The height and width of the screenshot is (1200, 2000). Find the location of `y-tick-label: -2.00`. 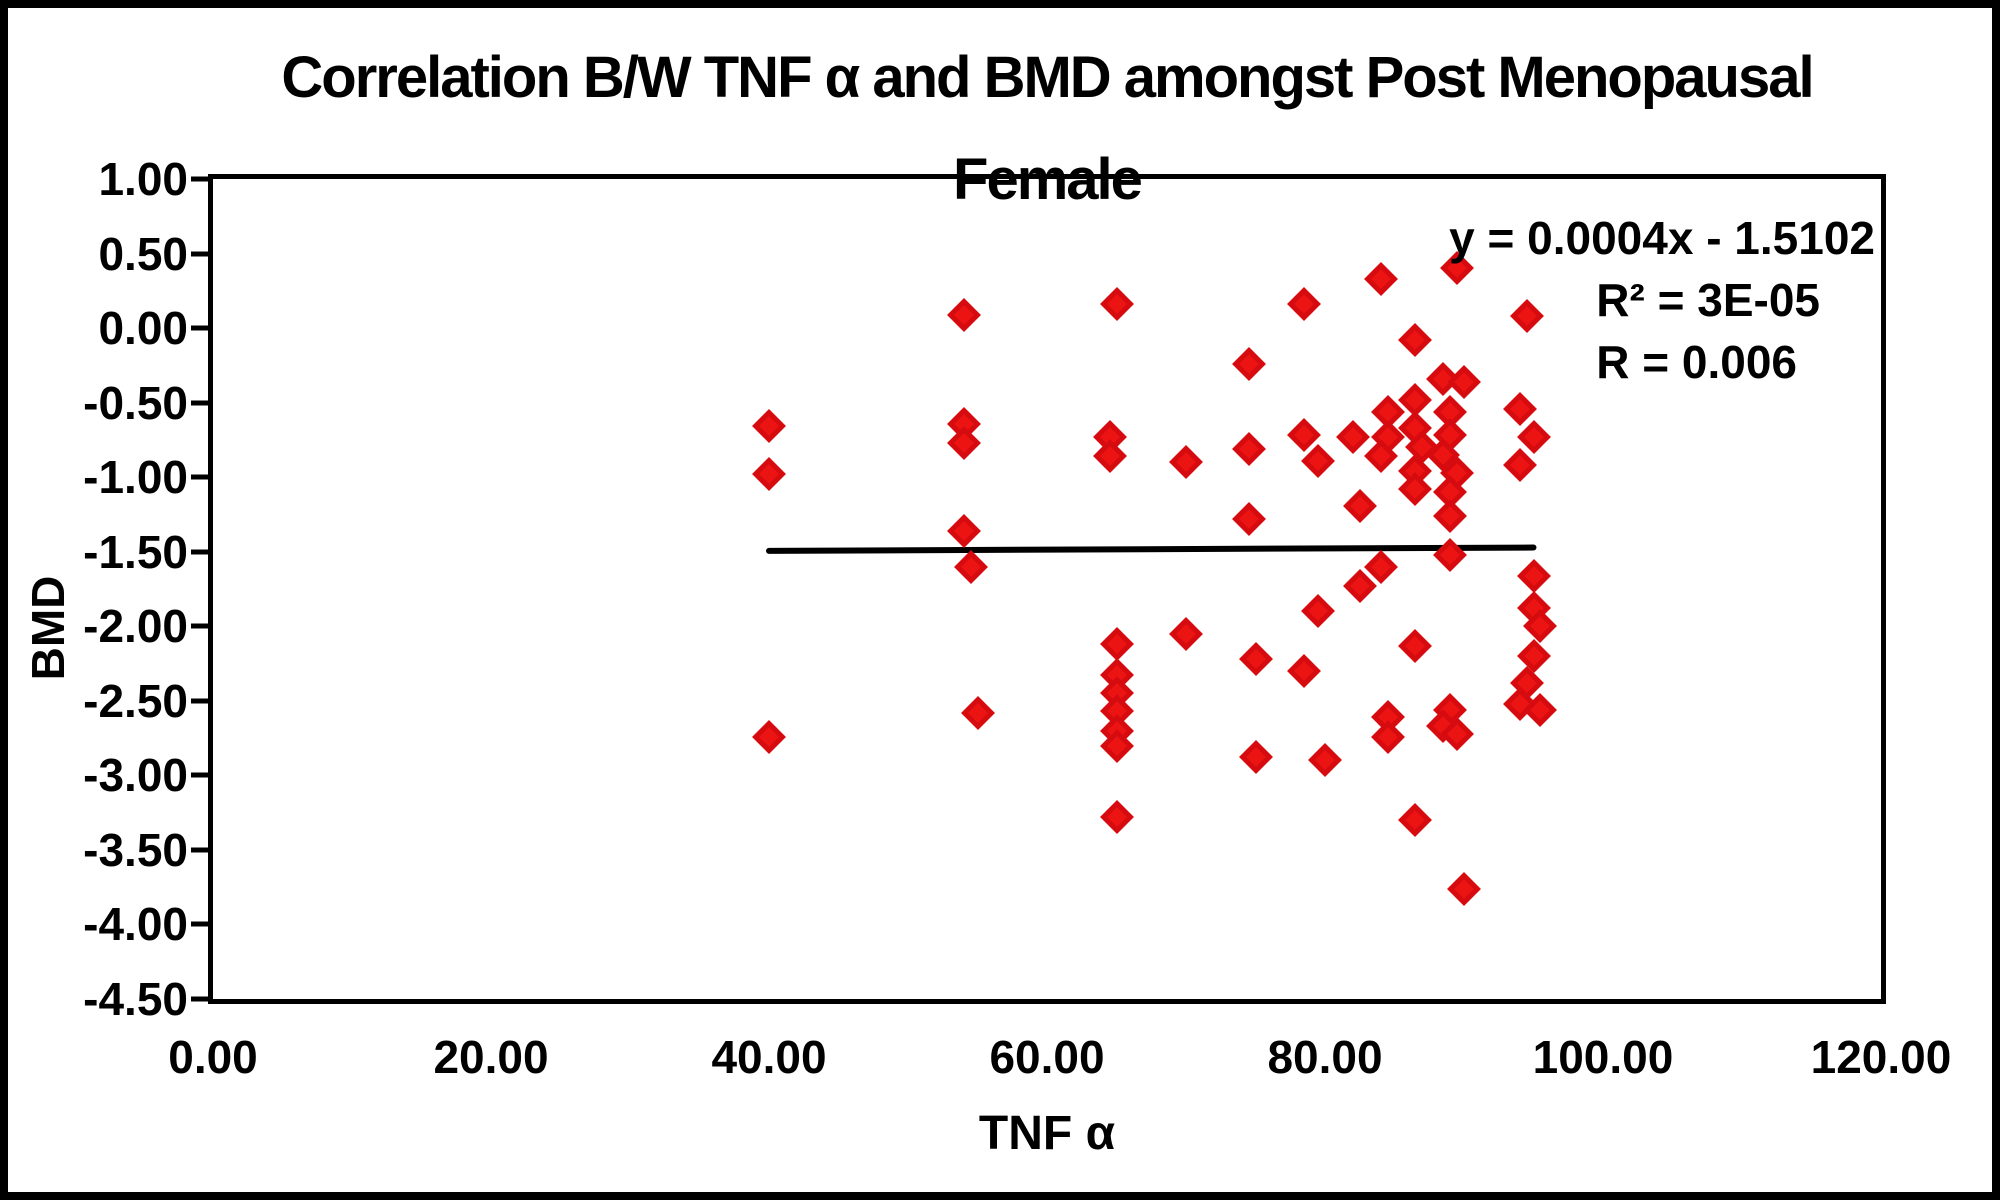

y-tick-label: -2.00 is located at coordinates (135, 626).